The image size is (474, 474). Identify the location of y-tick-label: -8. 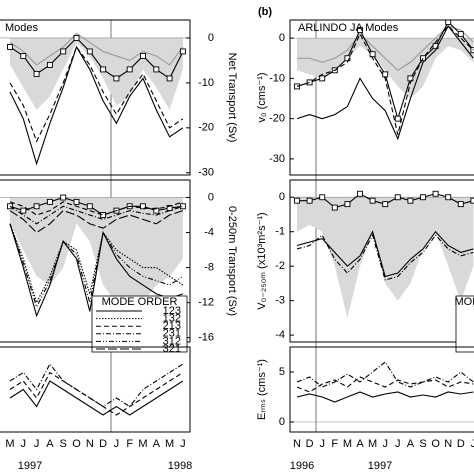
(209, 267).